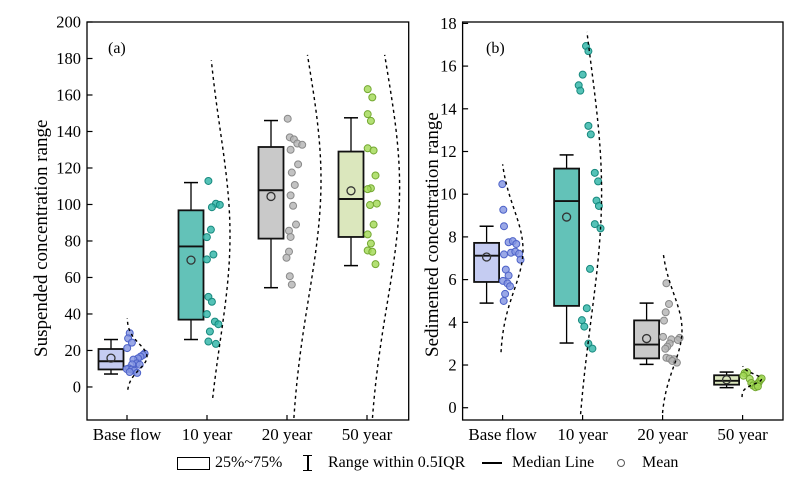  Describe the element at coordinates (68, 94) in the screenshot. I see `y-tick-label: 160` at that location.